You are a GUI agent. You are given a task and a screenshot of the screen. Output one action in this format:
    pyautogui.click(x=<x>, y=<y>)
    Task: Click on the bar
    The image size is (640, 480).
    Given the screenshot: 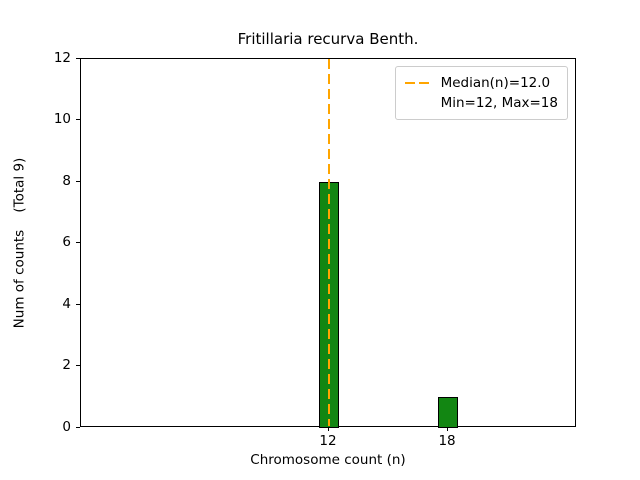 What is the action you would take?
    pyautogui.click(x=448, y=412)
    